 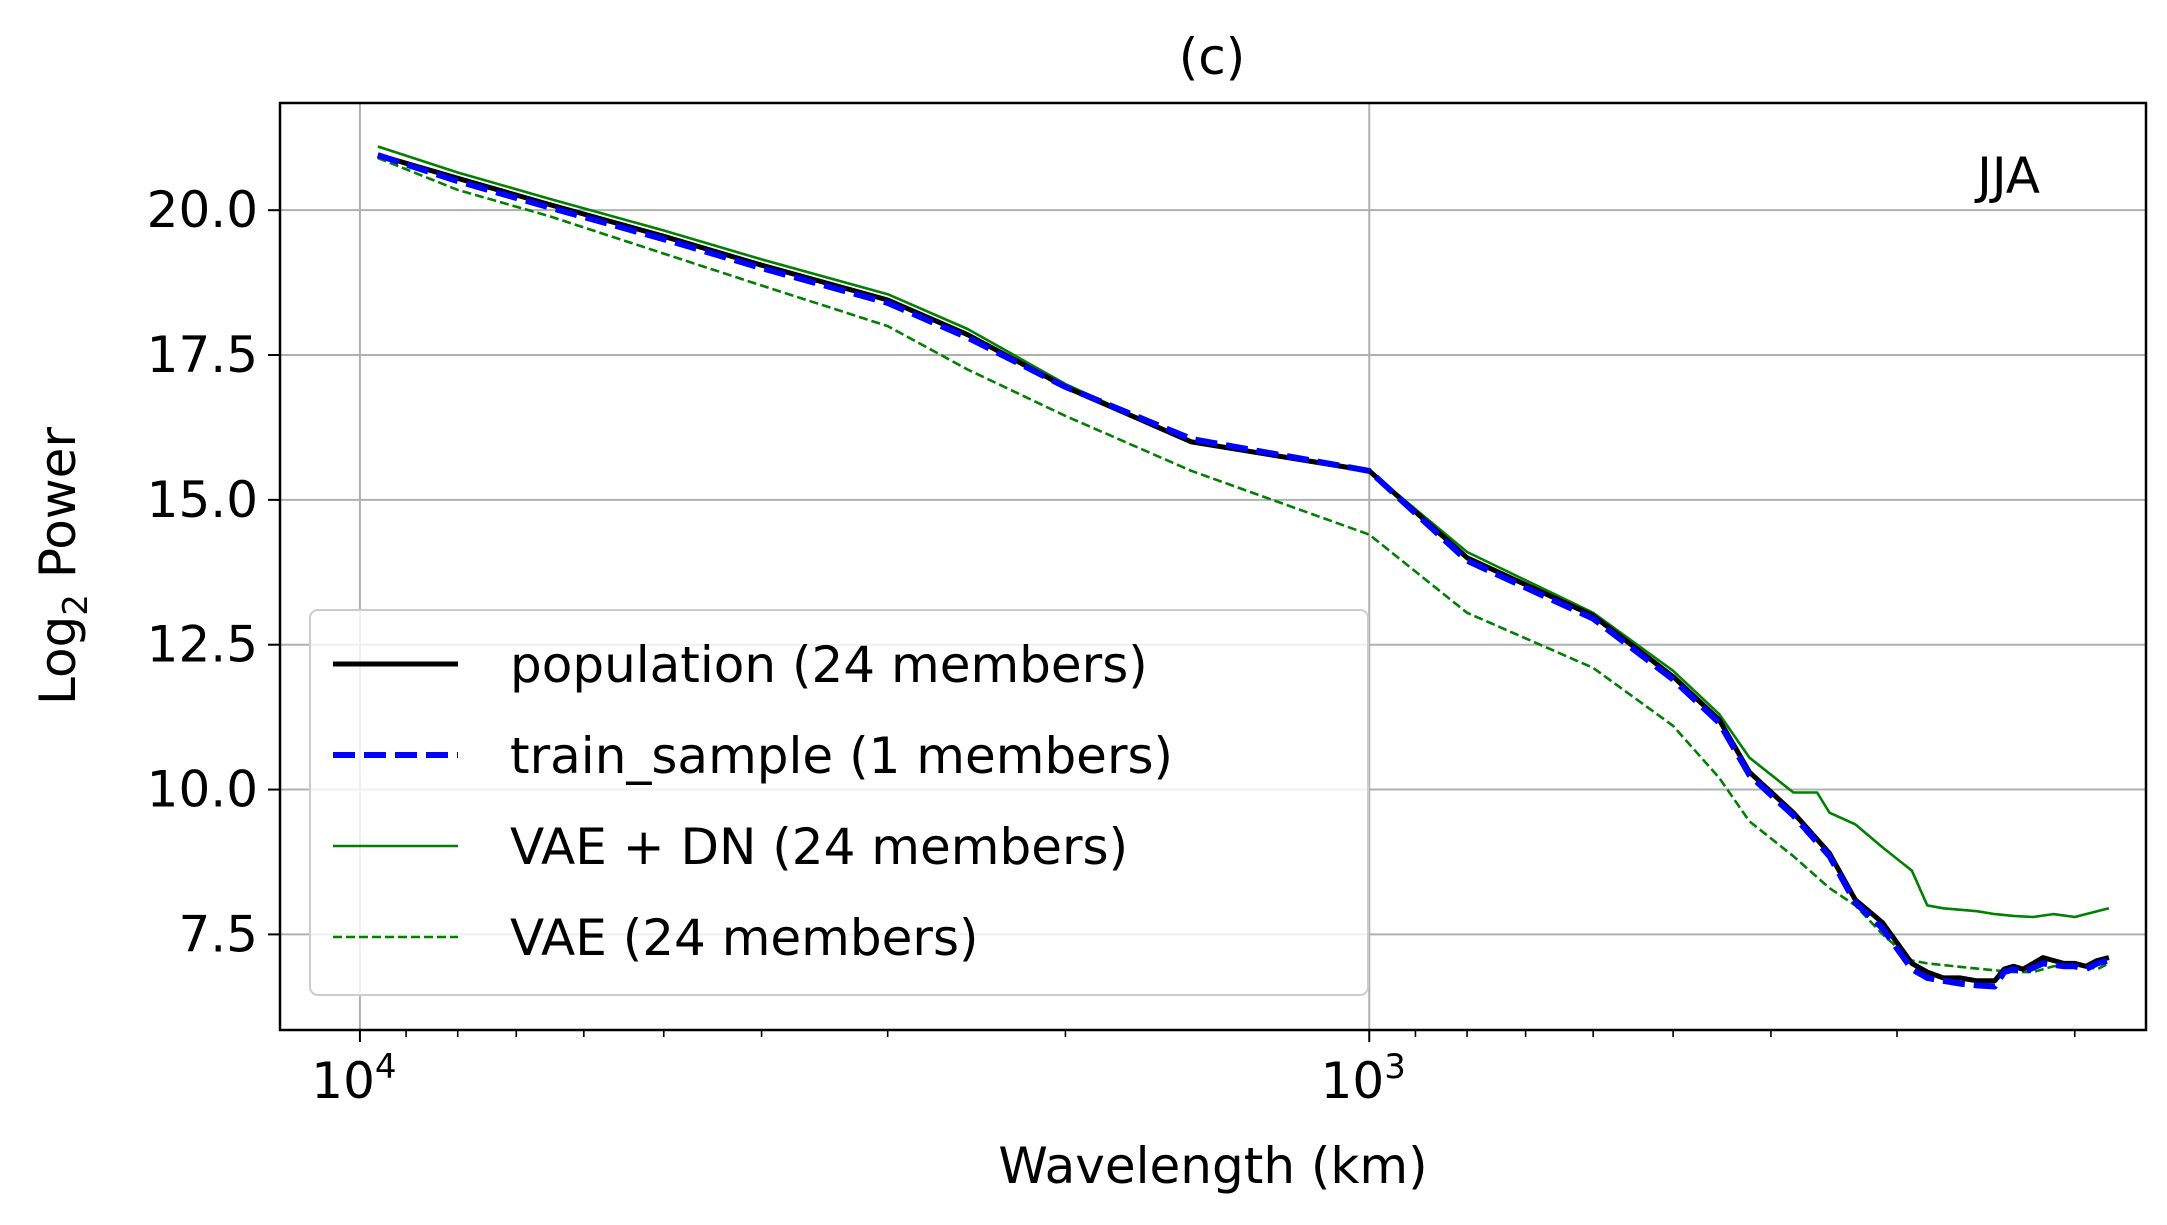 I want to click on y-axis-label: Log2 Power, so click(x=62, y=566).